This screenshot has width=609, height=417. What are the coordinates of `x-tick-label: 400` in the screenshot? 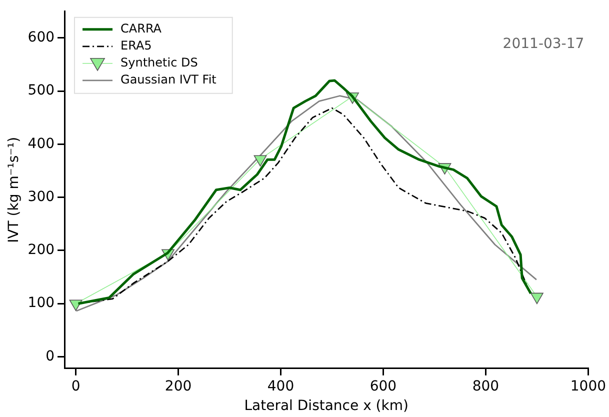 It's located at (280, 386).